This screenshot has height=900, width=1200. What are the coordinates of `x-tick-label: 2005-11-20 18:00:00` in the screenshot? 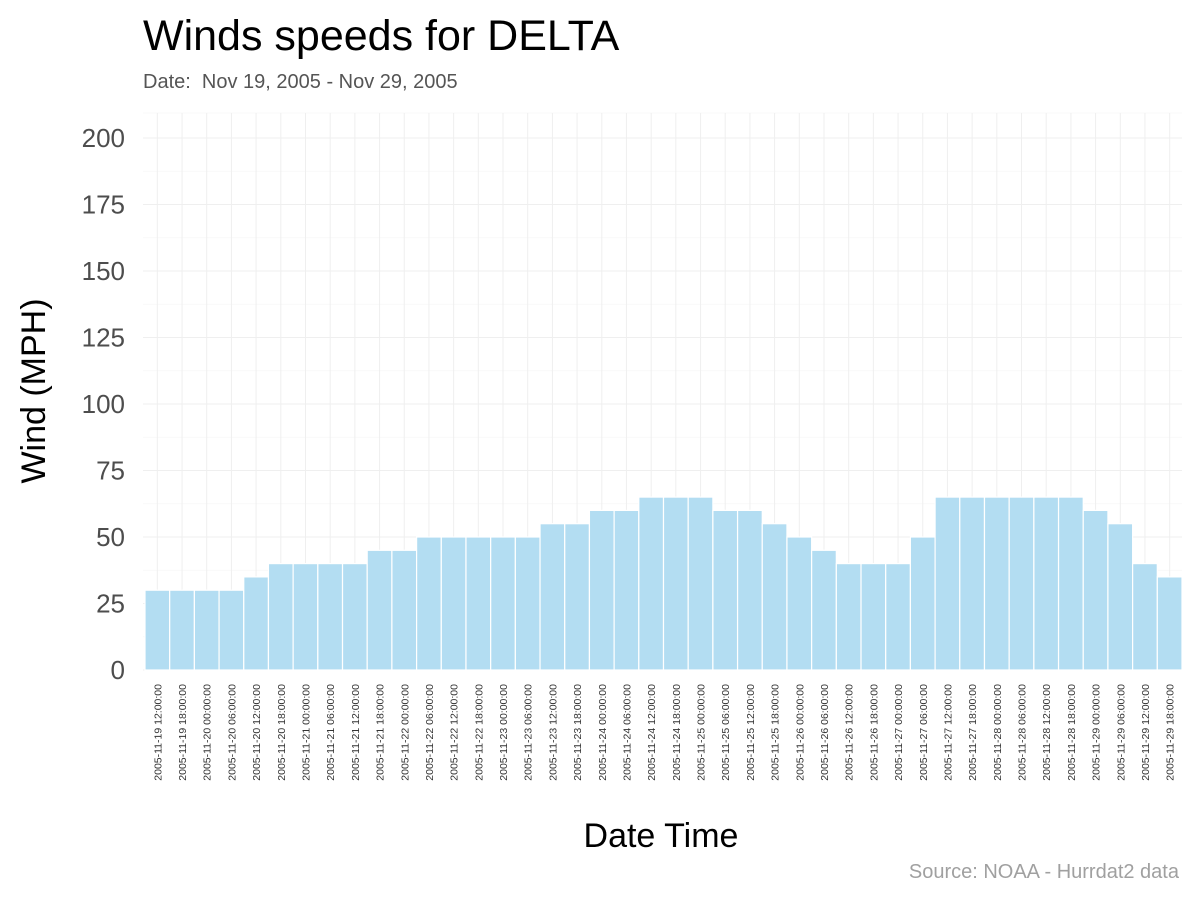 It's located at (282, 732).